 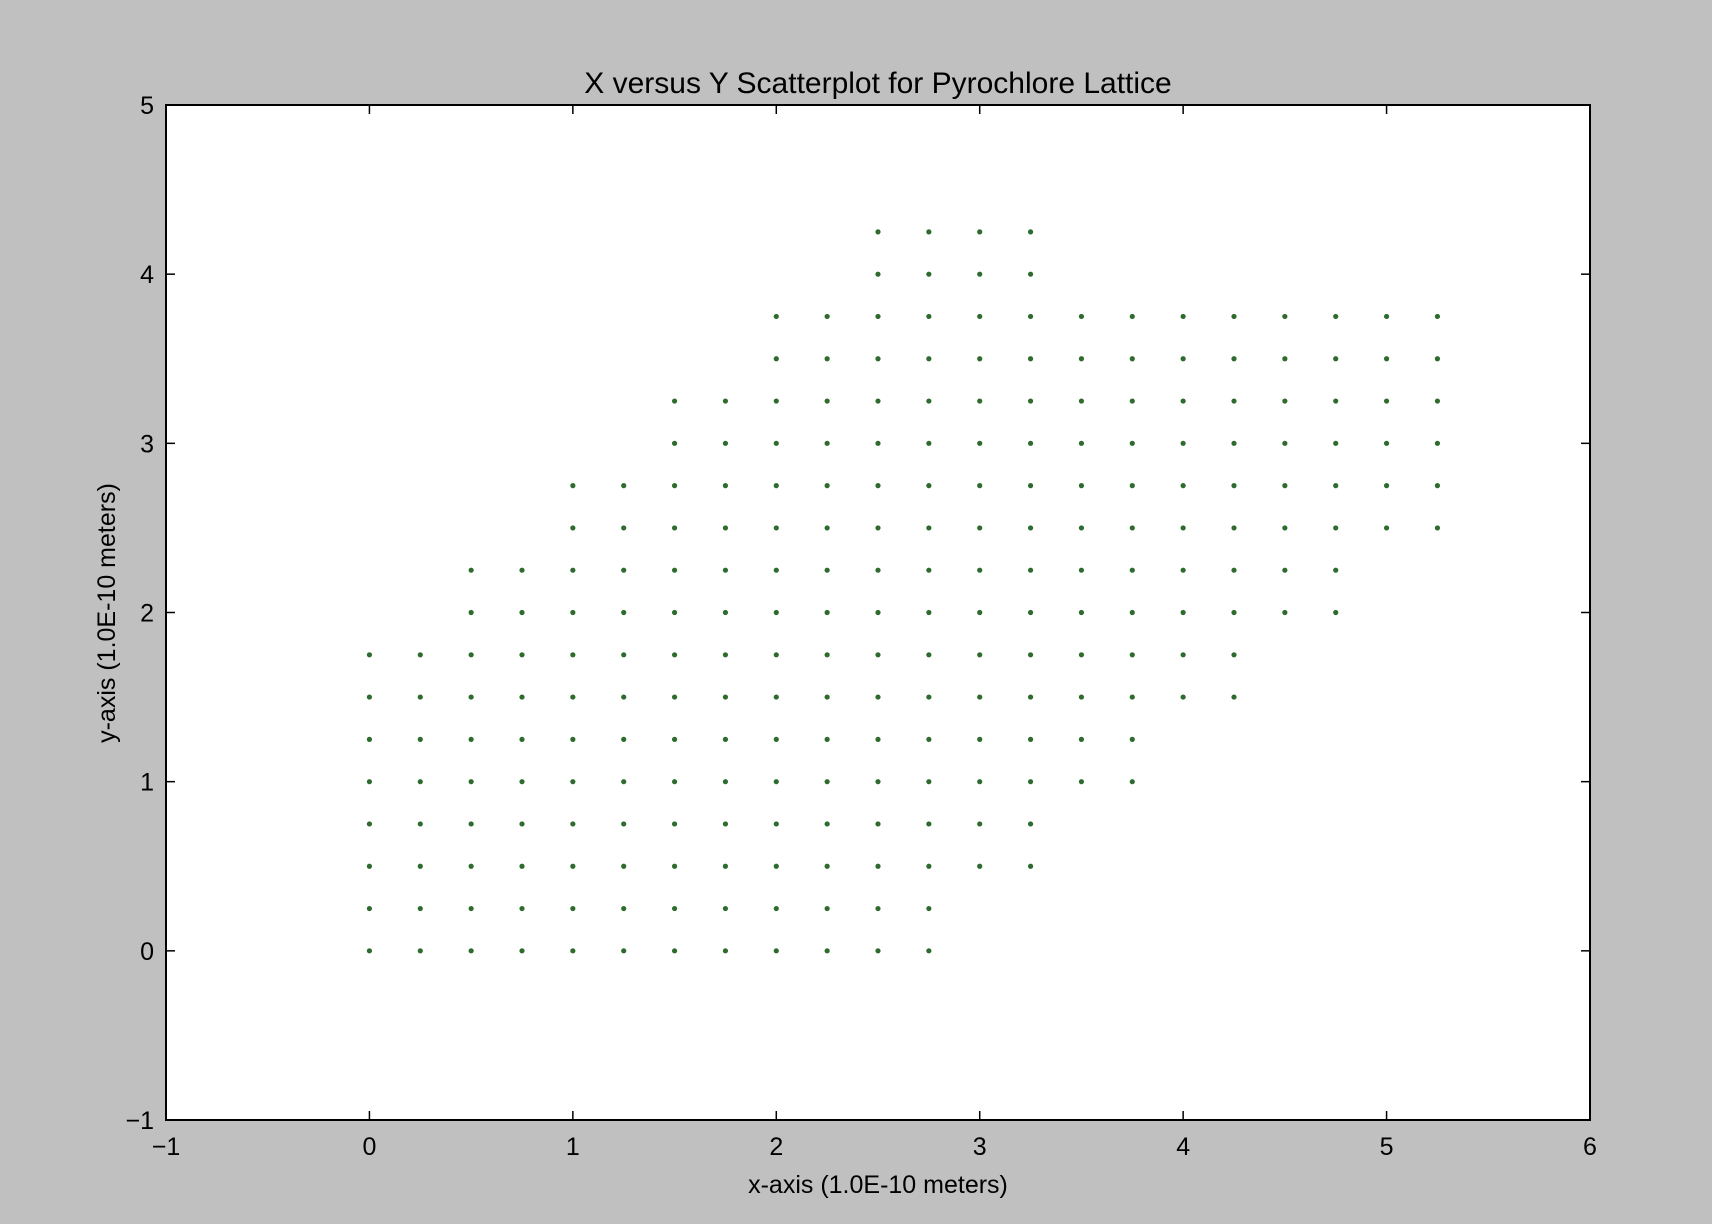 I want to click on x-tick-label: 4, so click(x=1183, y=1147).